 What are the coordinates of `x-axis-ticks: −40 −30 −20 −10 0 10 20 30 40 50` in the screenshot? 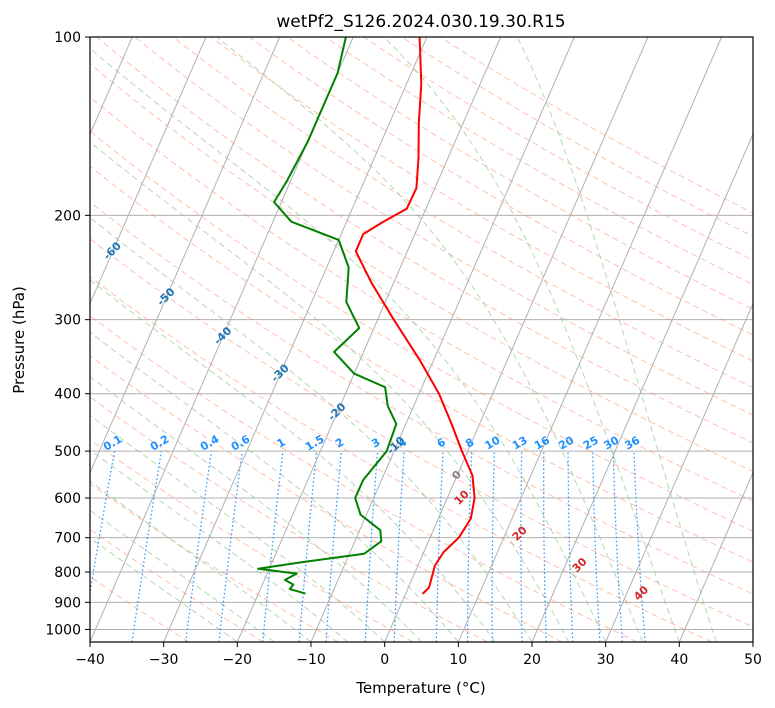 It's located at (418, 655).